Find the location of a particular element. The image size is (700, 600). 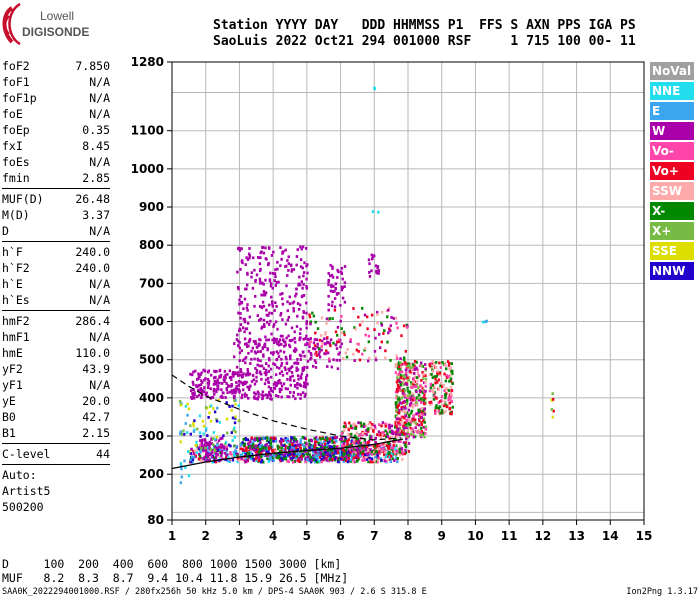

param-value: N/A is located at coordinates (99, 231).